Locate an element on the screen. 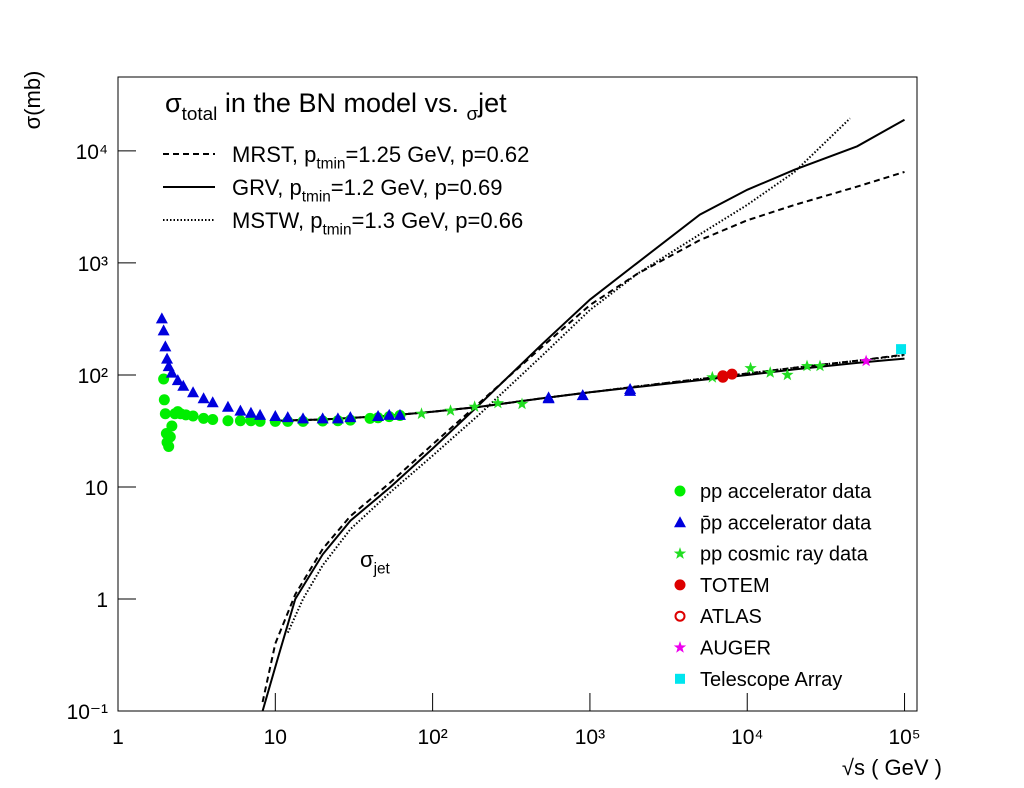  legend-label: GRV, ptmin=1.2 GeV, p=0.69 is located at coordinates (367, 190).